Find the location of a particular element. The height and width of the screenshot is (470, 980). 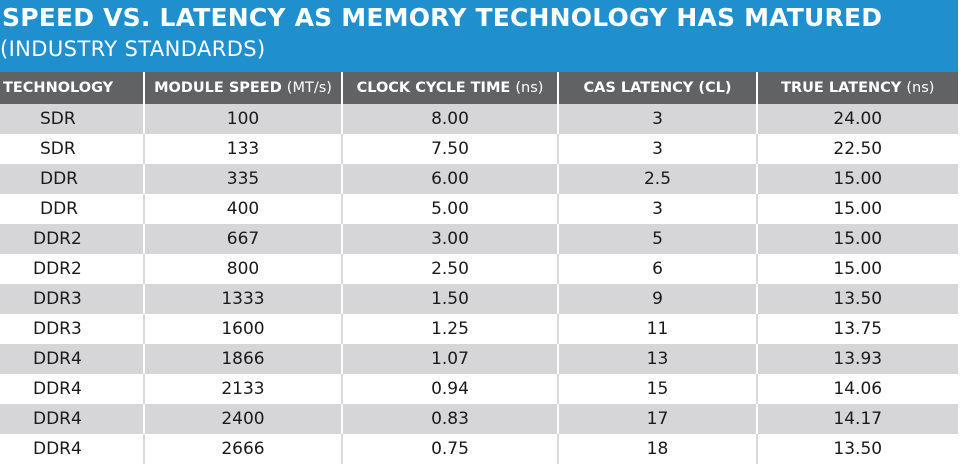

table-row: DDR 400 5.00 3 15.00 is located at coordinates (479, 209).